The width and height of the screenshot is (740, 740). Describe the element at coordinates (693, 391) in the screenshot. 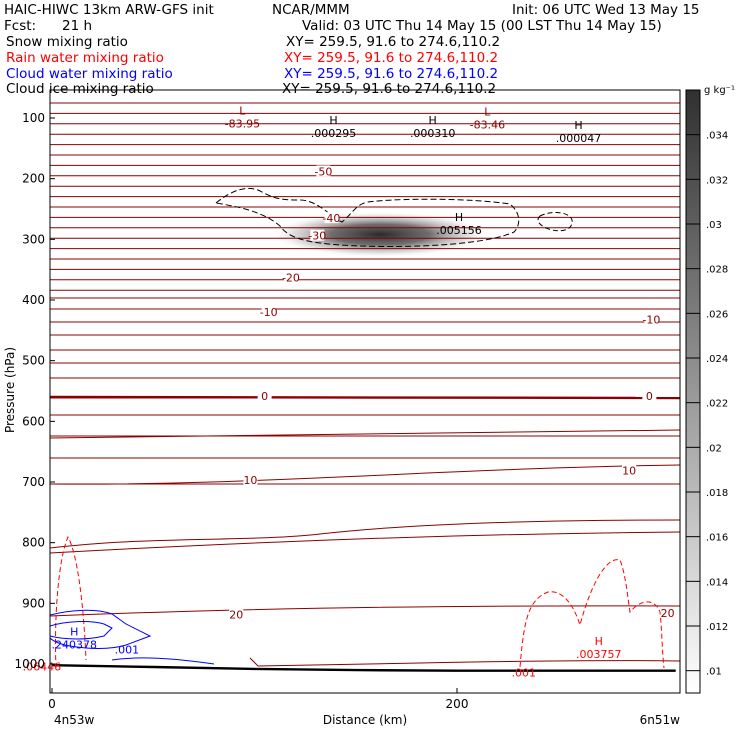

I see `colorbar` at that location.